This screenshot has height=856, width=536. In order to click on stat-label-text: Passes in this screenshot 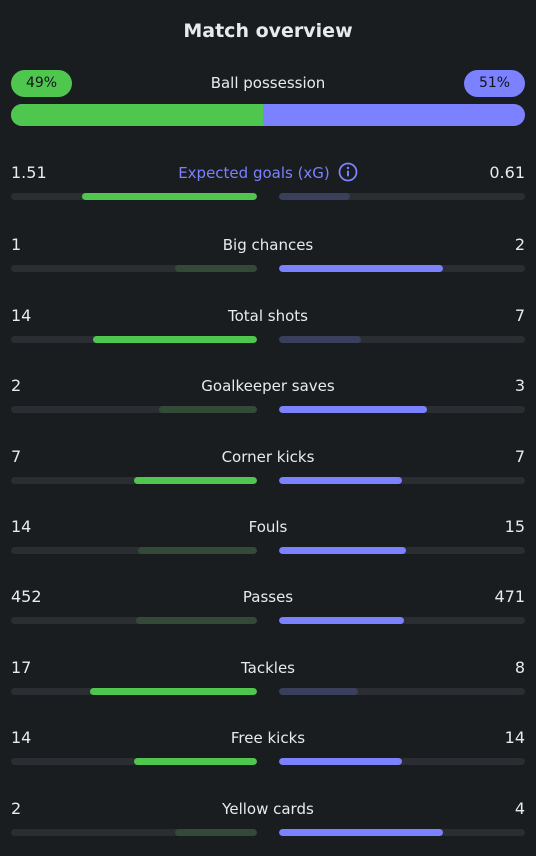, I will do `click(268, 597)`.